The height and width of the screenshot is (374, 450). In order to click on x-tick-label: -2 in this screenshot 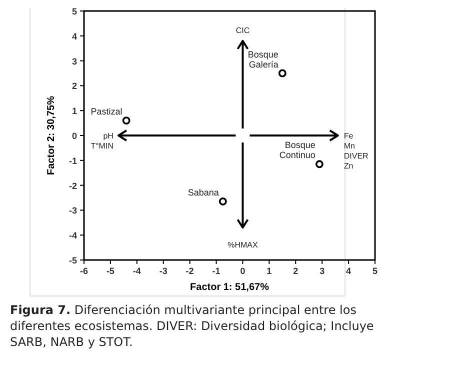, I will do `click(190, 271)`.